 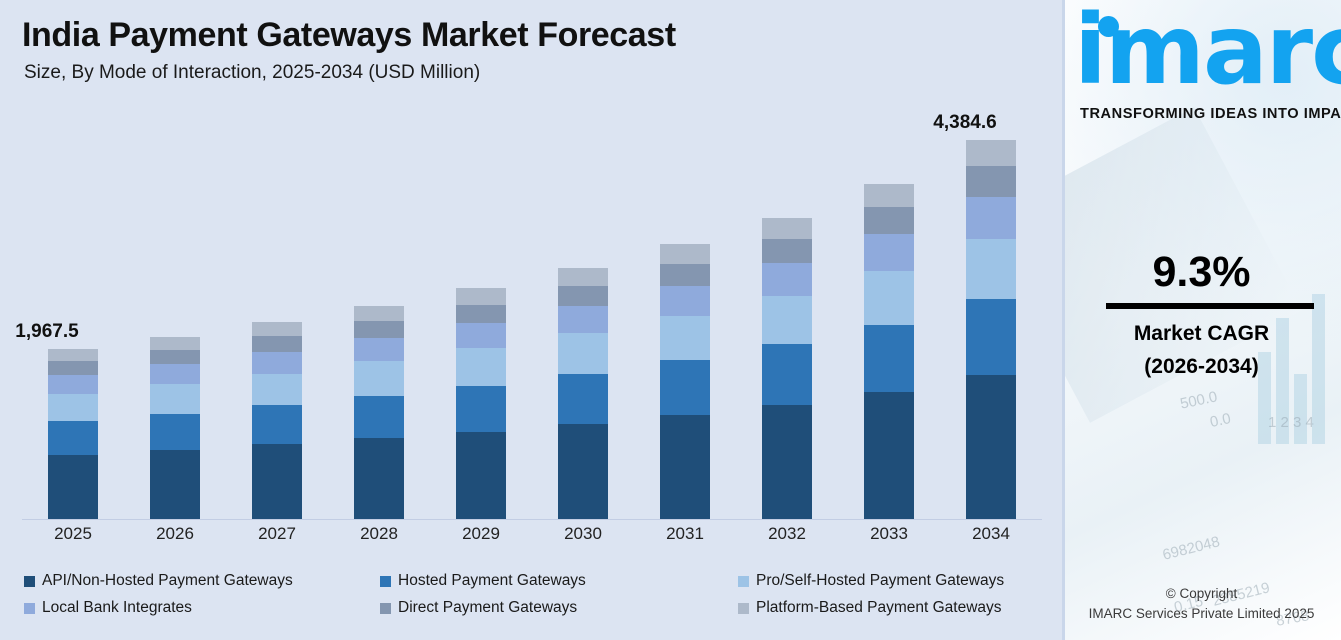 I want to click on legend-label: Local Bank Integrates, so click(x=117, y=607).